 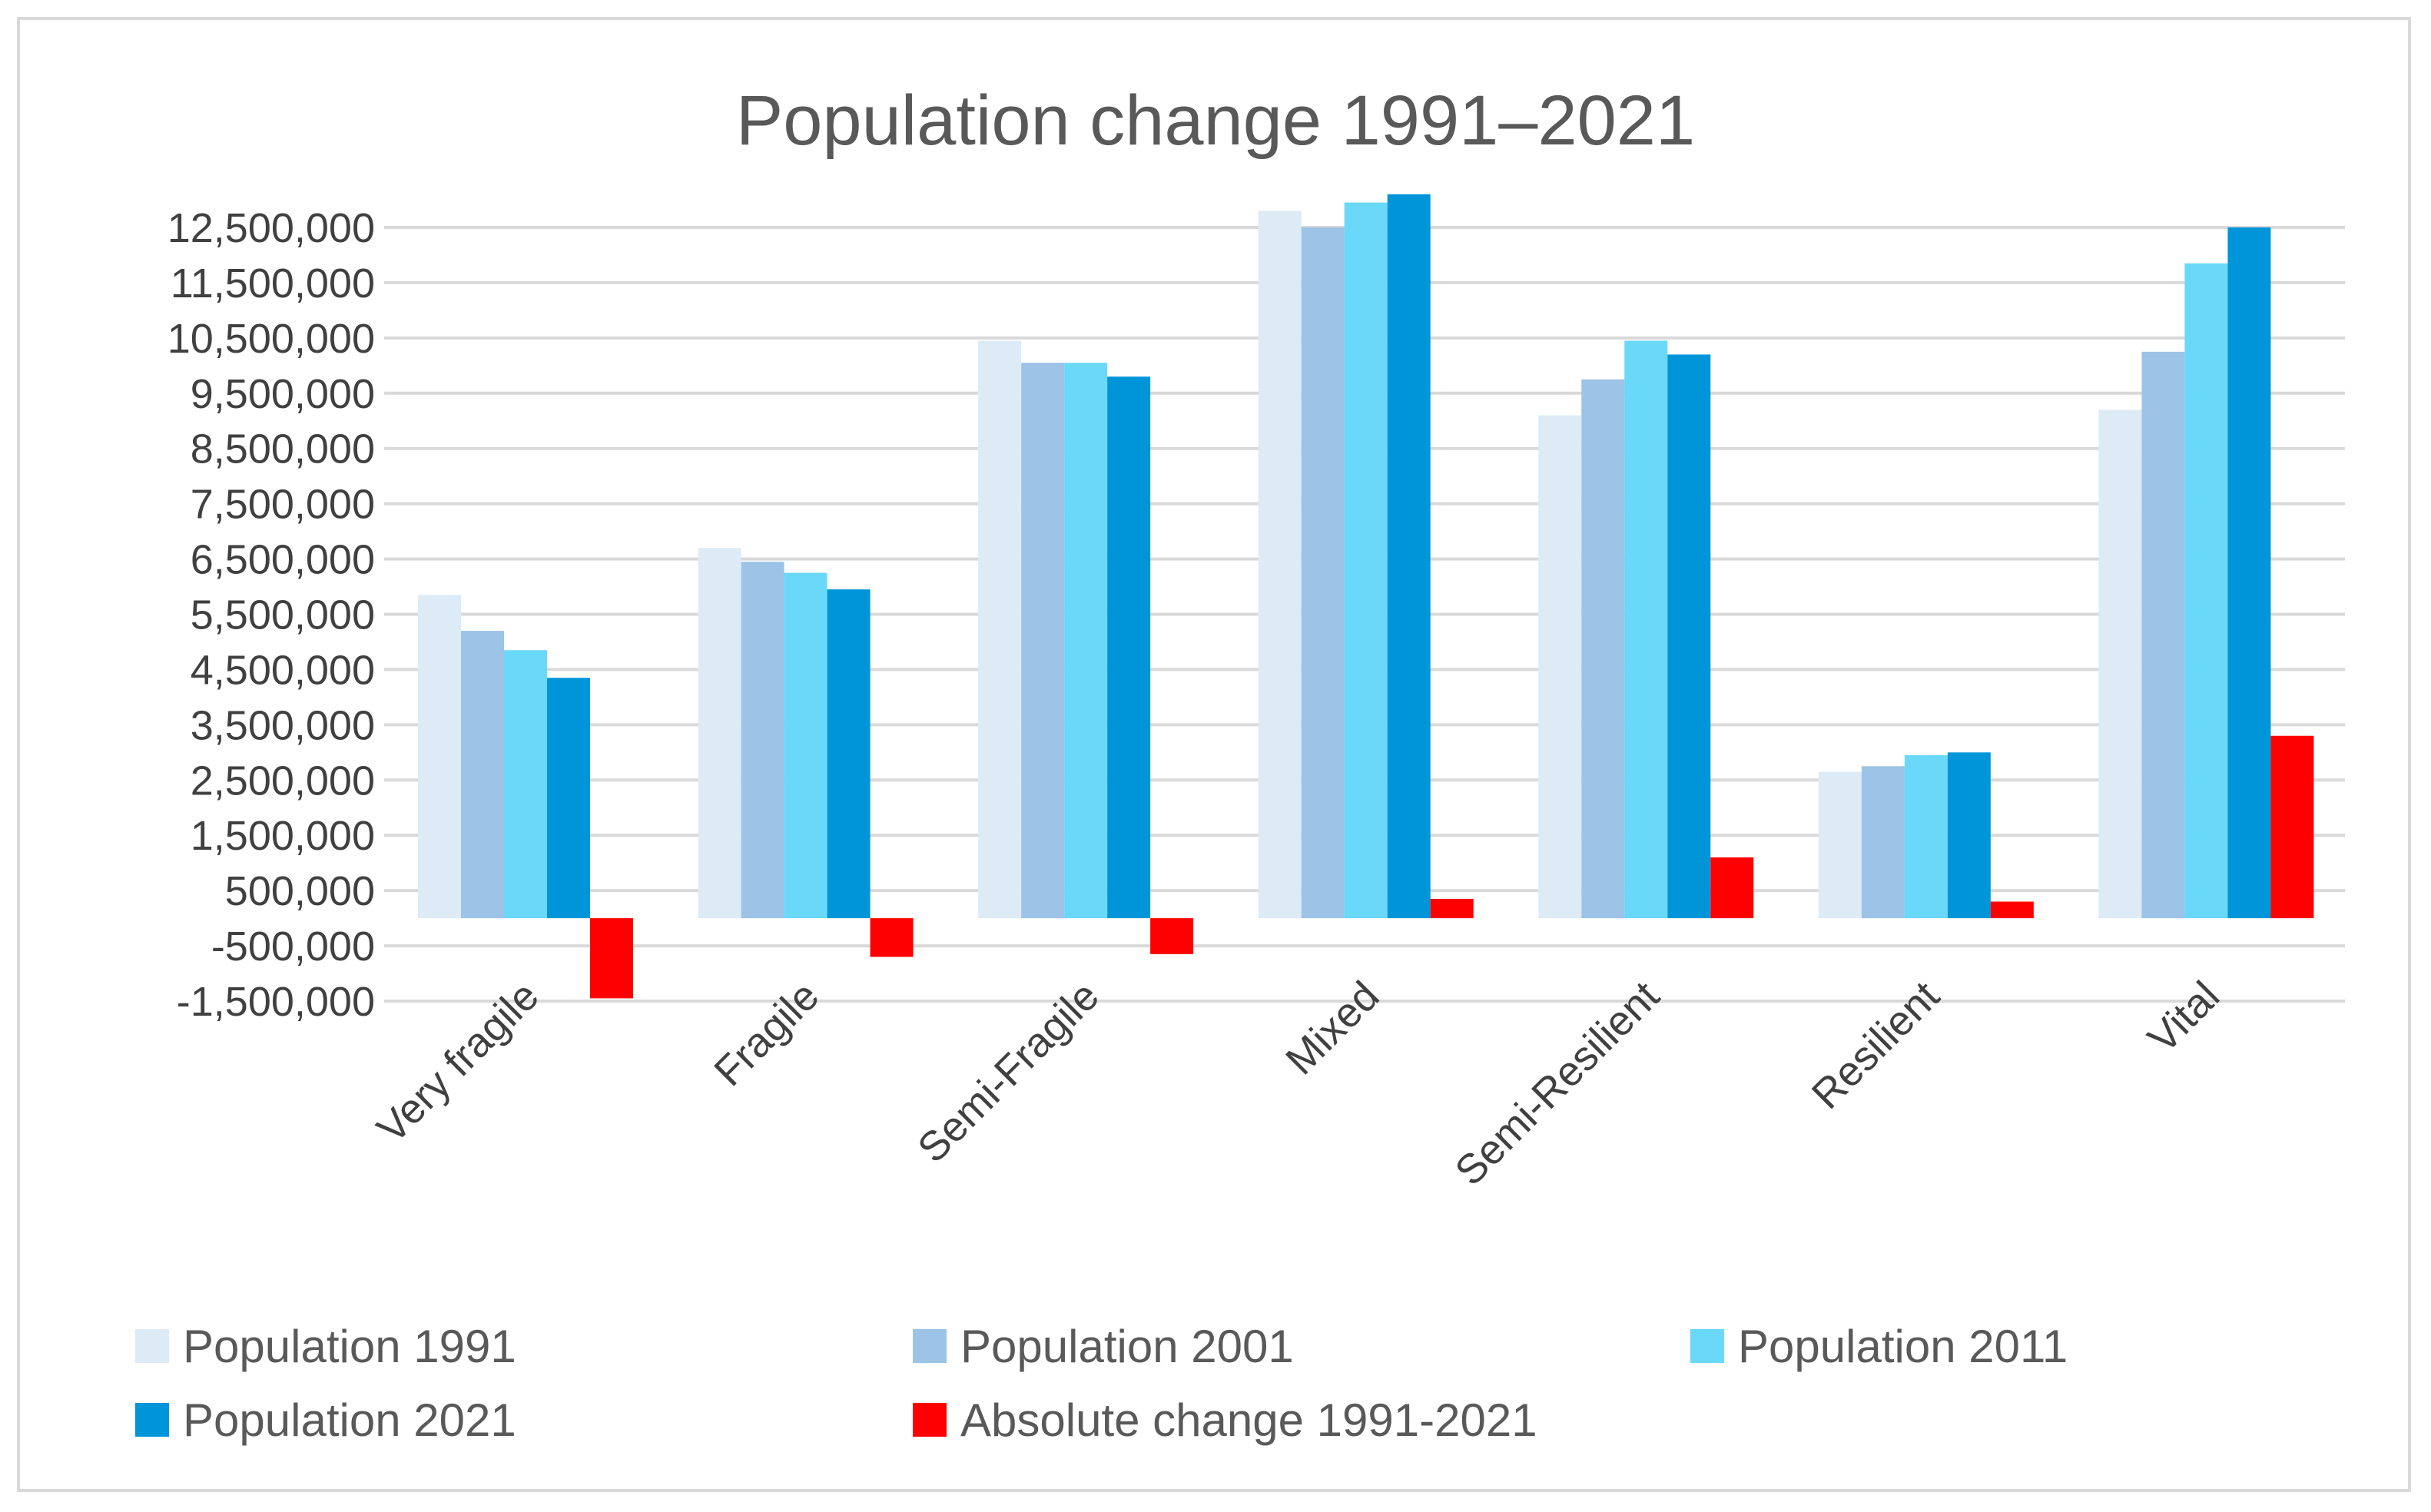 I want to click on category-label: Semi-Resilient, so click(x=1557, y=1084).